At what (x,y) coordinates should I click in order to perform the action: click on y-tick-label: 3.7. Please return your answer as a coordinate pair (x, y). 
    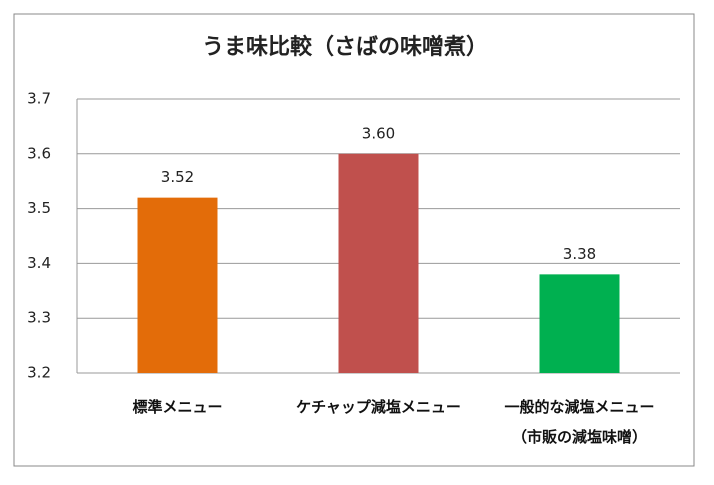
    Looking at the image, I should click on (39, 99).